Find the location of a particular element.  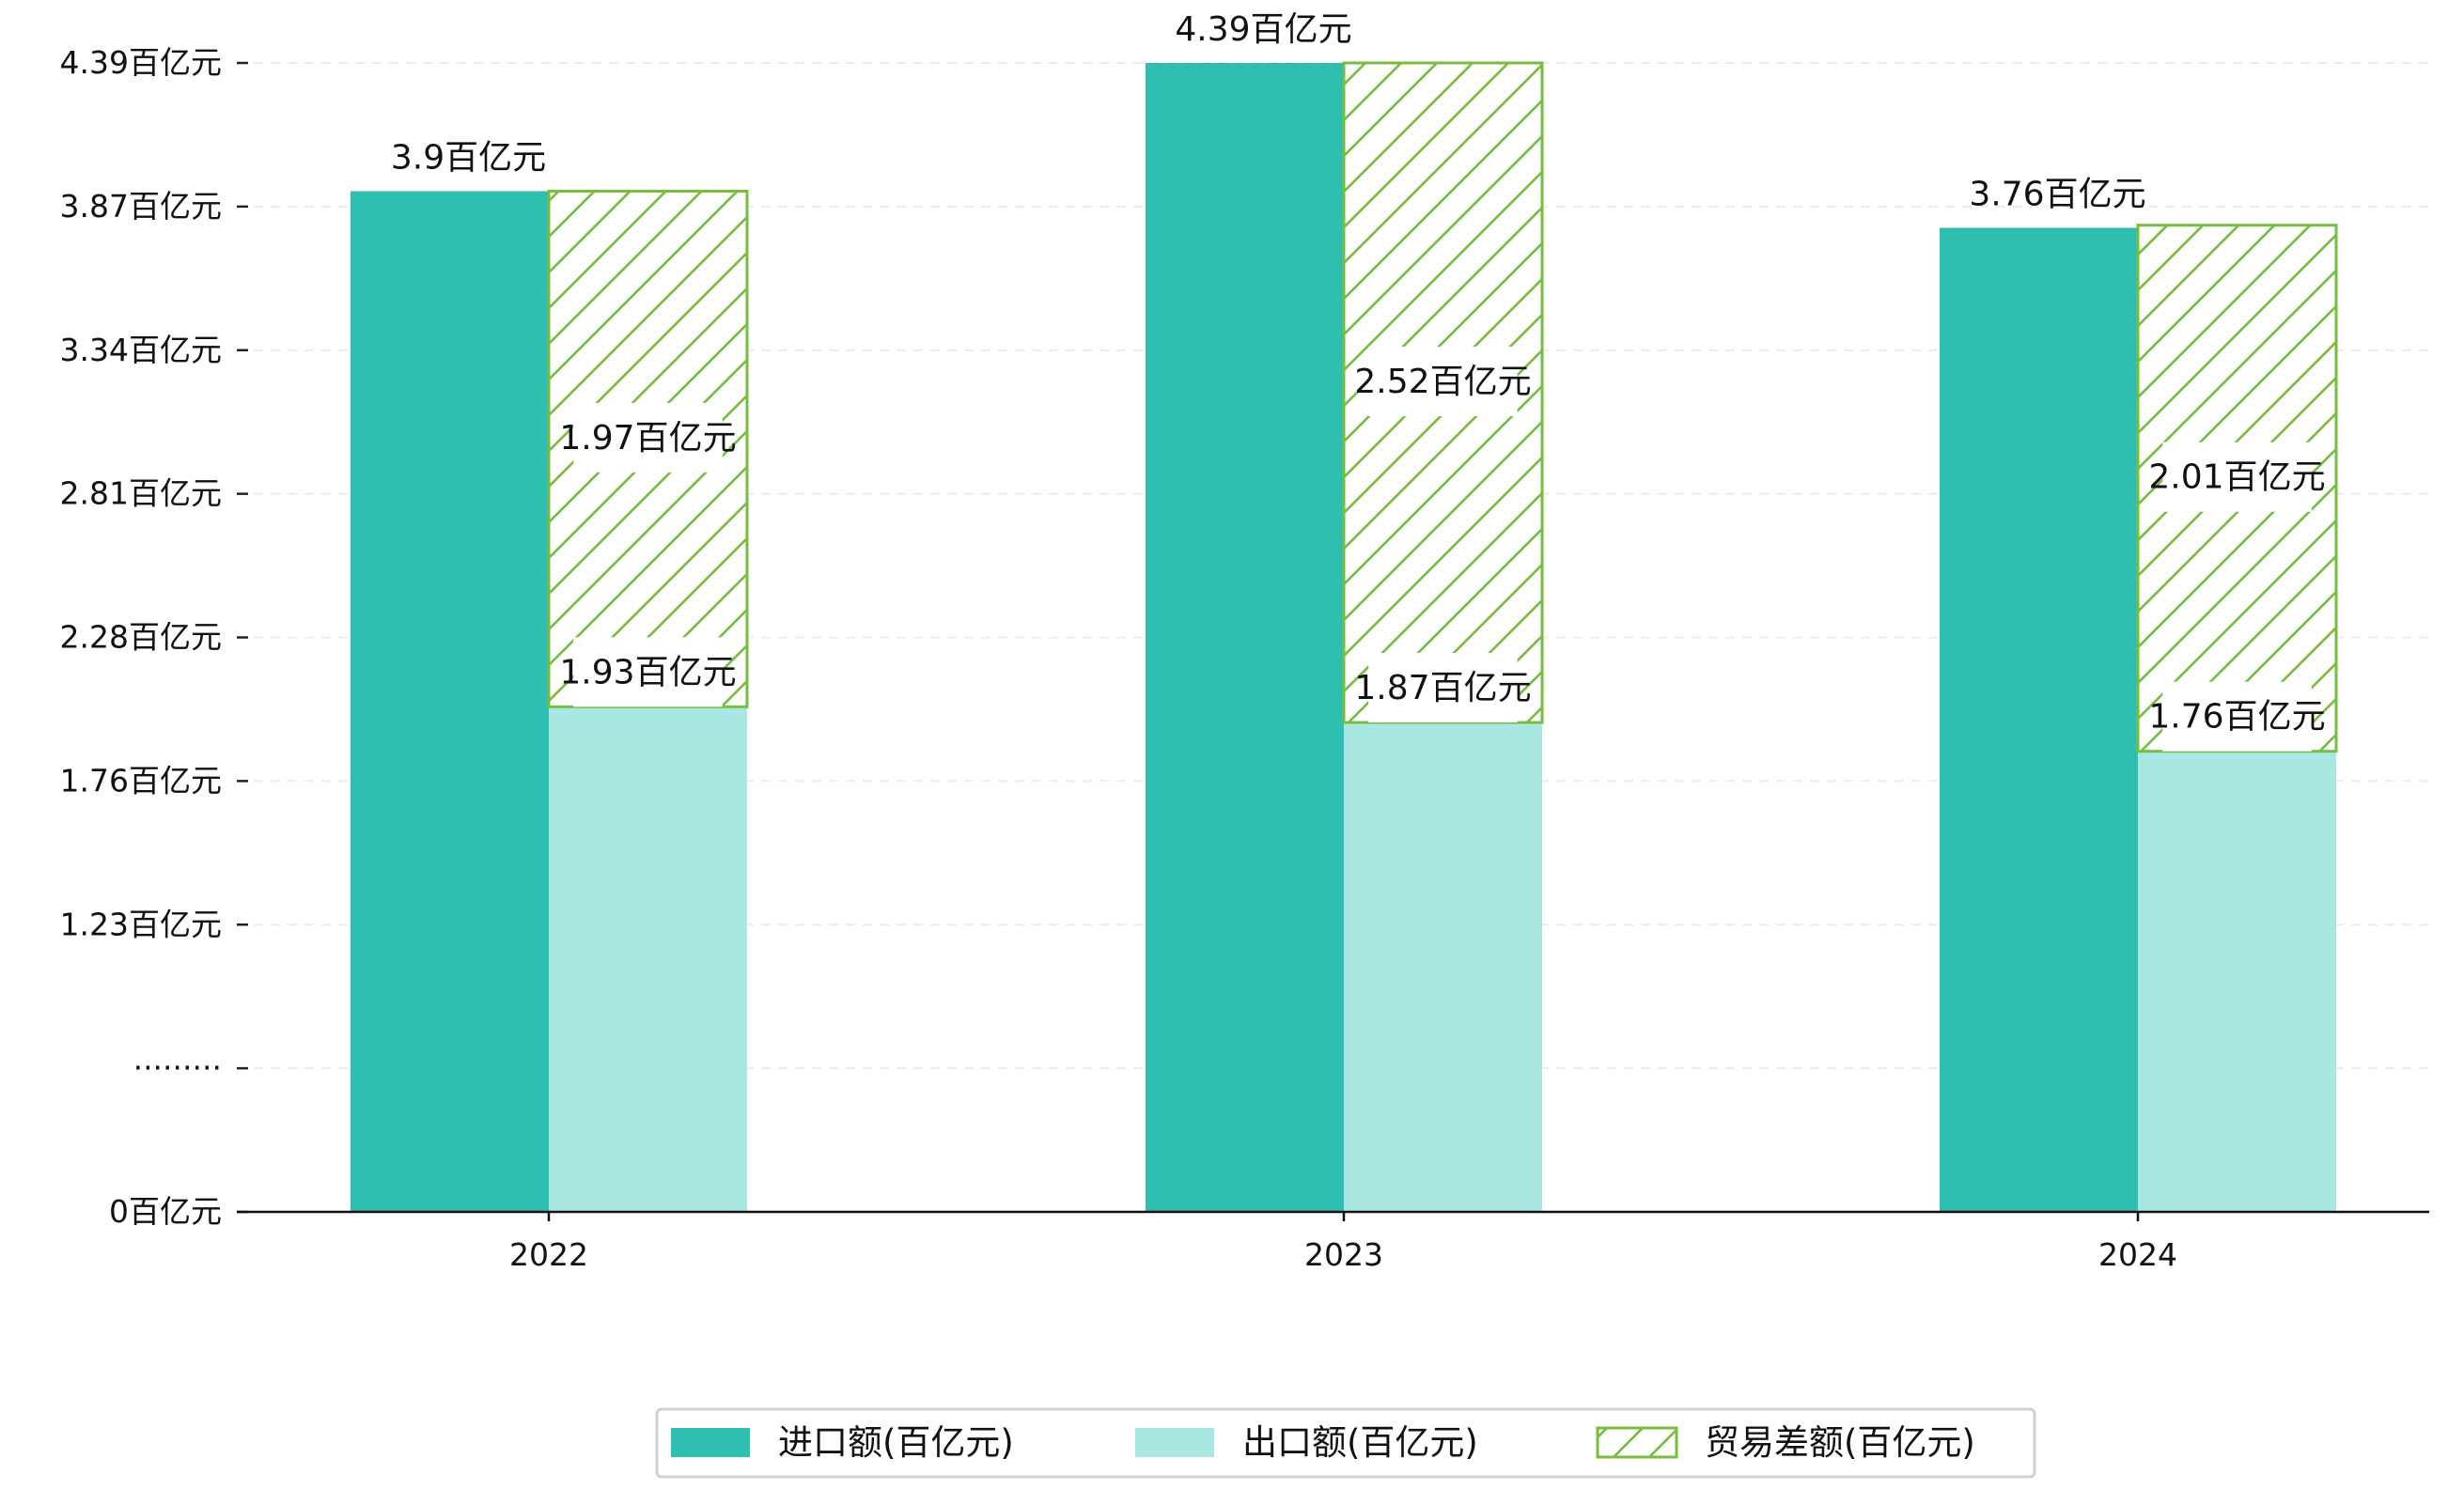

bar-import-2022 is located at coordinates (450, 702).